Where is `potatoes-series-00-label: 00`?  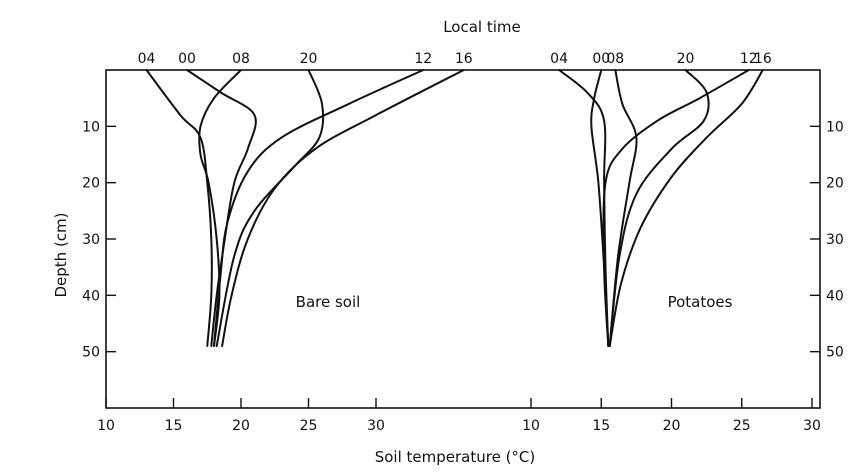 potatoes-series-00-label: 00 is located at coordinates (601, 59).